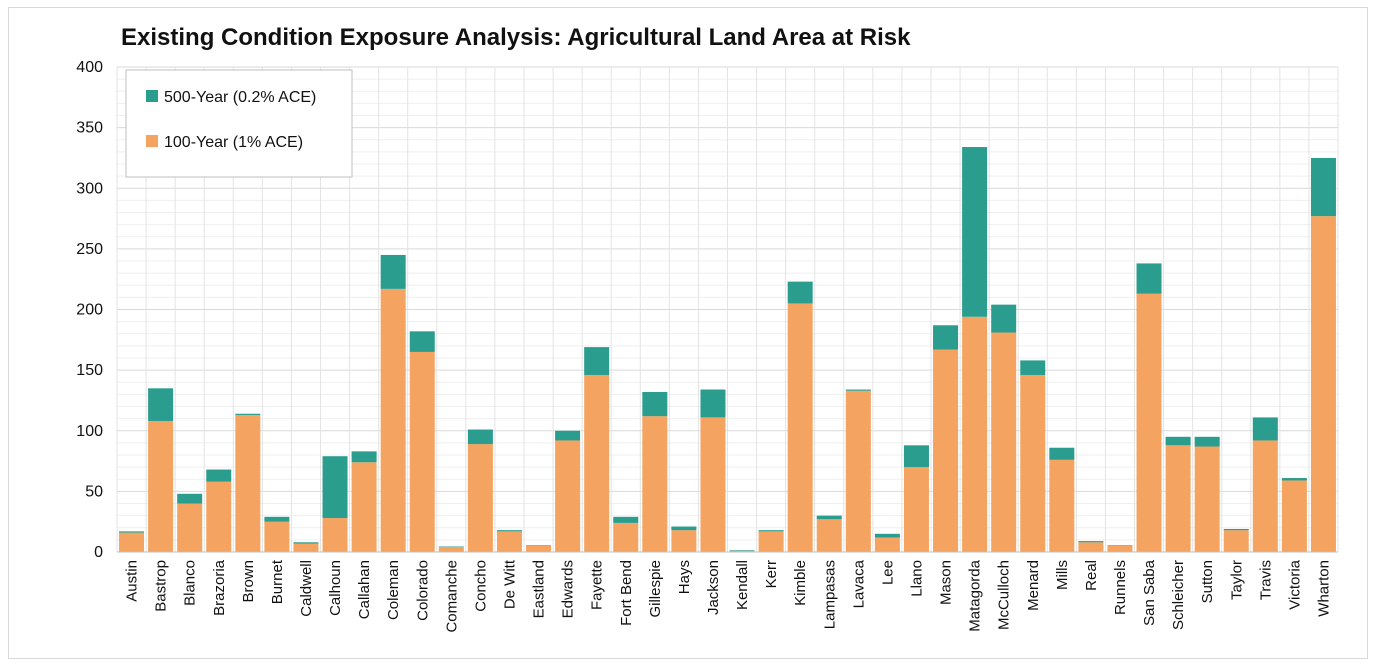  Describe the element at coordinates (277, 581) in the screenshot. I see `x-tick-label: Burnet` at that location.